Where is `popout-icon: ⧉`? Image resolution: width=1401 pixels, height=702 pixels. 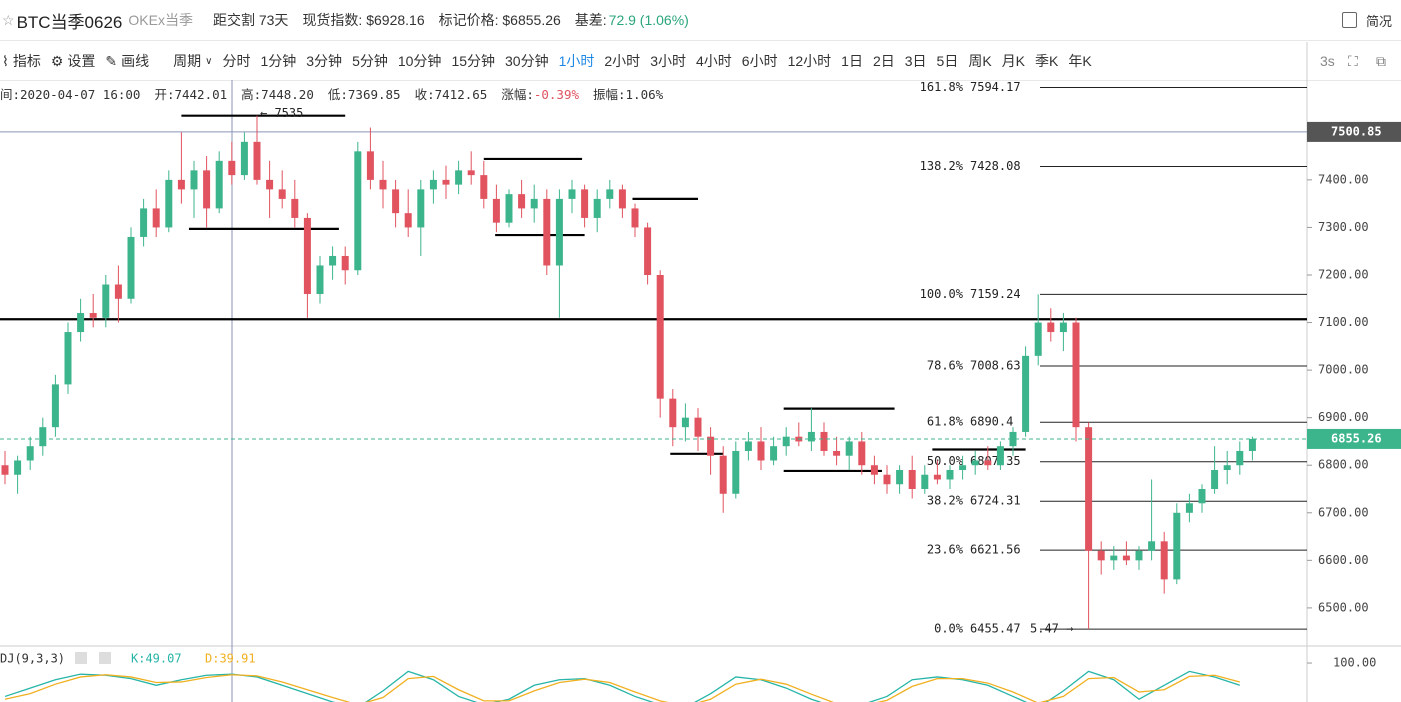 popout-icon: ⧉ is located at coordinates (1381, 60).